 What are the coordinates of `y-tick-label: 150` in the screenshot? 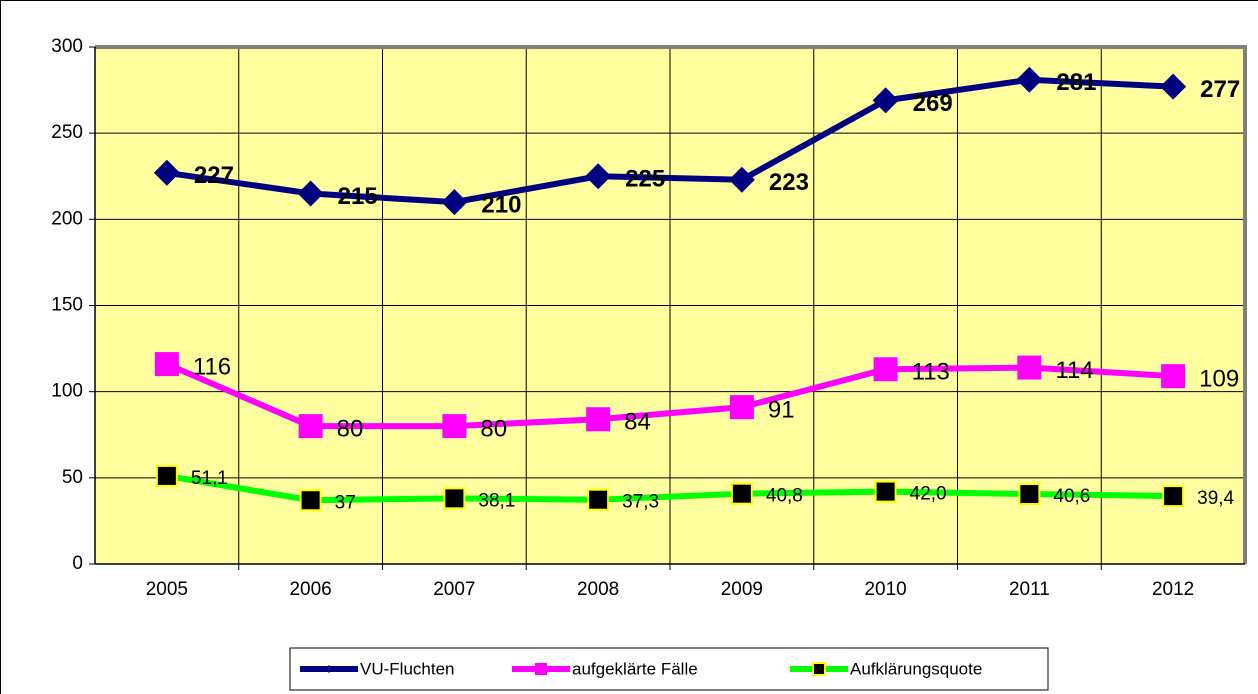 It's located at (67, 305).